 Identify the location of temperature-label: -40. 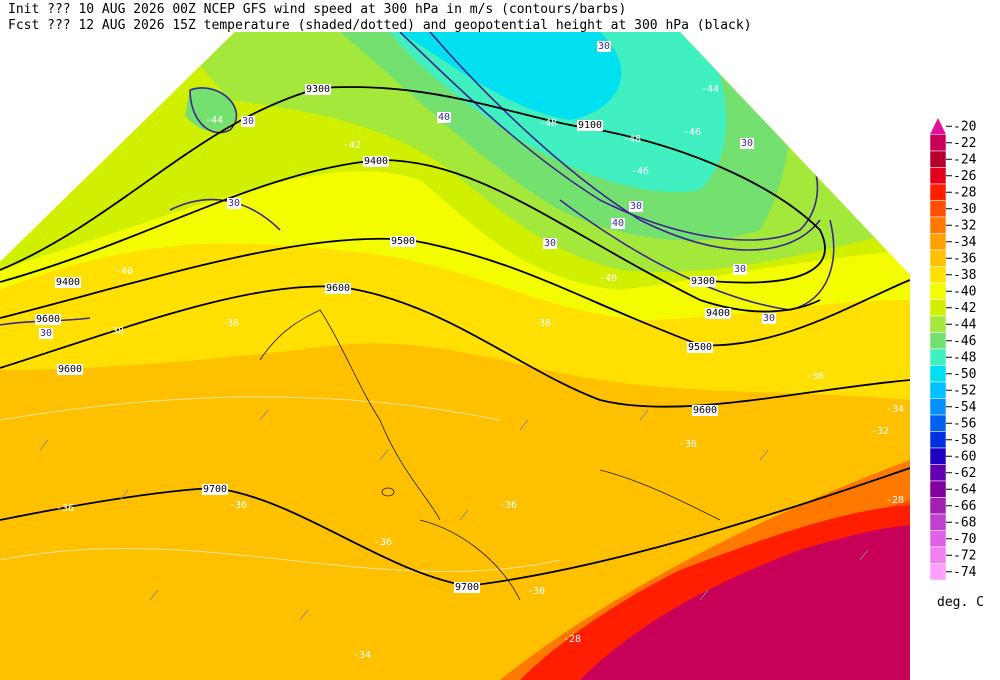
(124, 271).